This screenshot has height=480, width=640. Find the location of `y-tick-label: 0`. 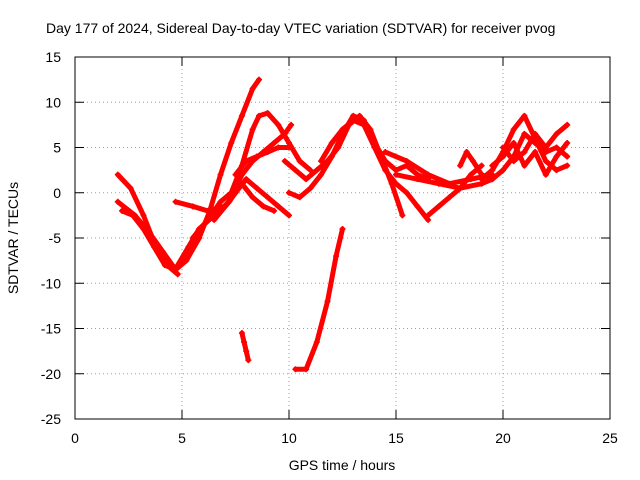

y-tick-label: 0 is located at coordinates (57, 193).